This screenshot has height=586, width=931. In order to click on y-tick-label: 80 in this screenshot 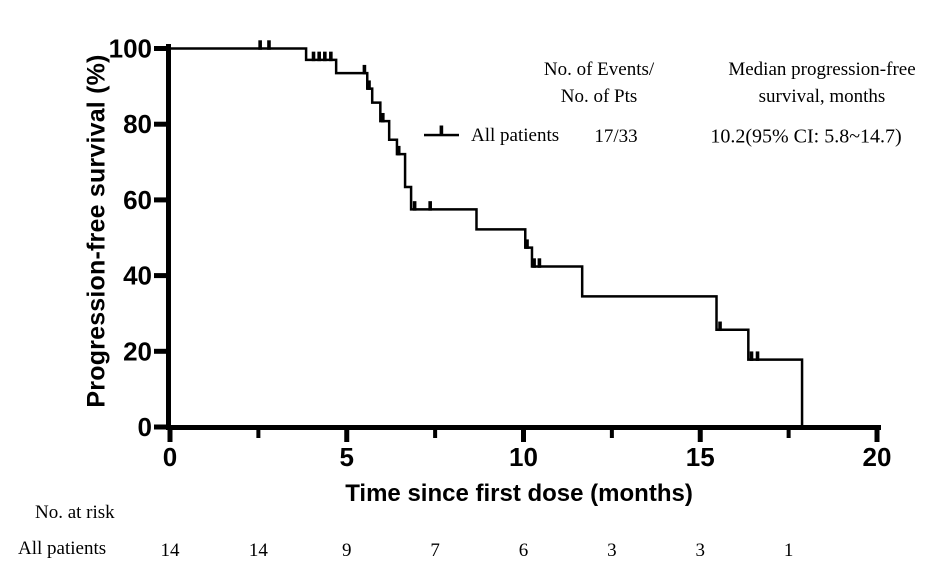, I will do `click(137, 124)`.